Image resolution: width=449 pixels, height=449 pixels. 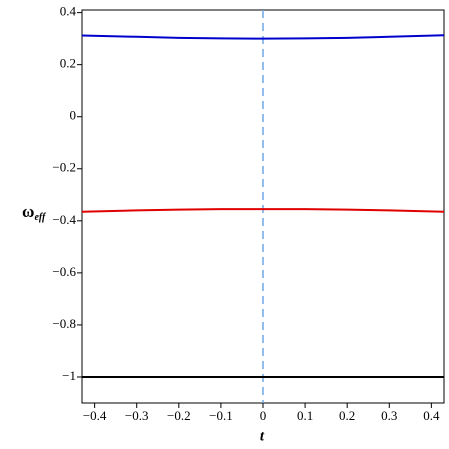 What do you see at coordinates (221, 415) in the screenshot?
I see `x-tick-label: −0.1` at bounding box center [221, 415].